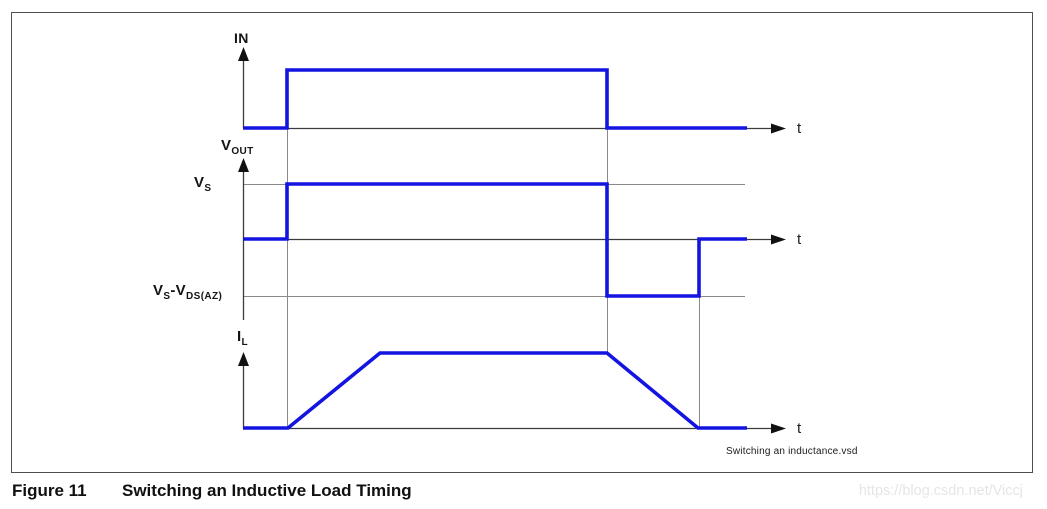  What do you see at coordinates (792, 451) in the screenshot?
I see `source-file-note: Switching an inductance.vsd` at bounding box center [792, 451].